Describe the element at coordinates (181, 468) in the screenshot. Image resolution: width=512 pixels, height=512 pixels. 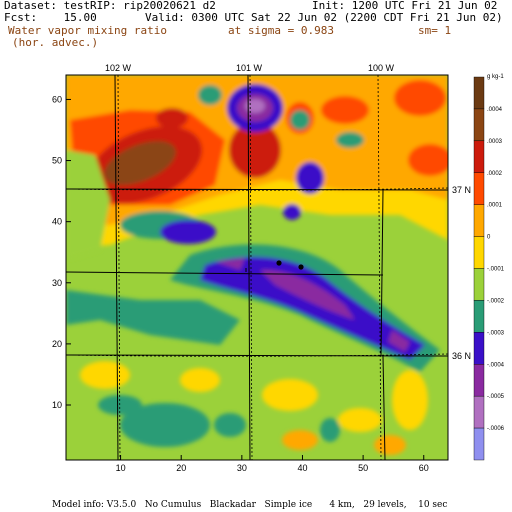
I see `x-tick-label: 20` at that location.